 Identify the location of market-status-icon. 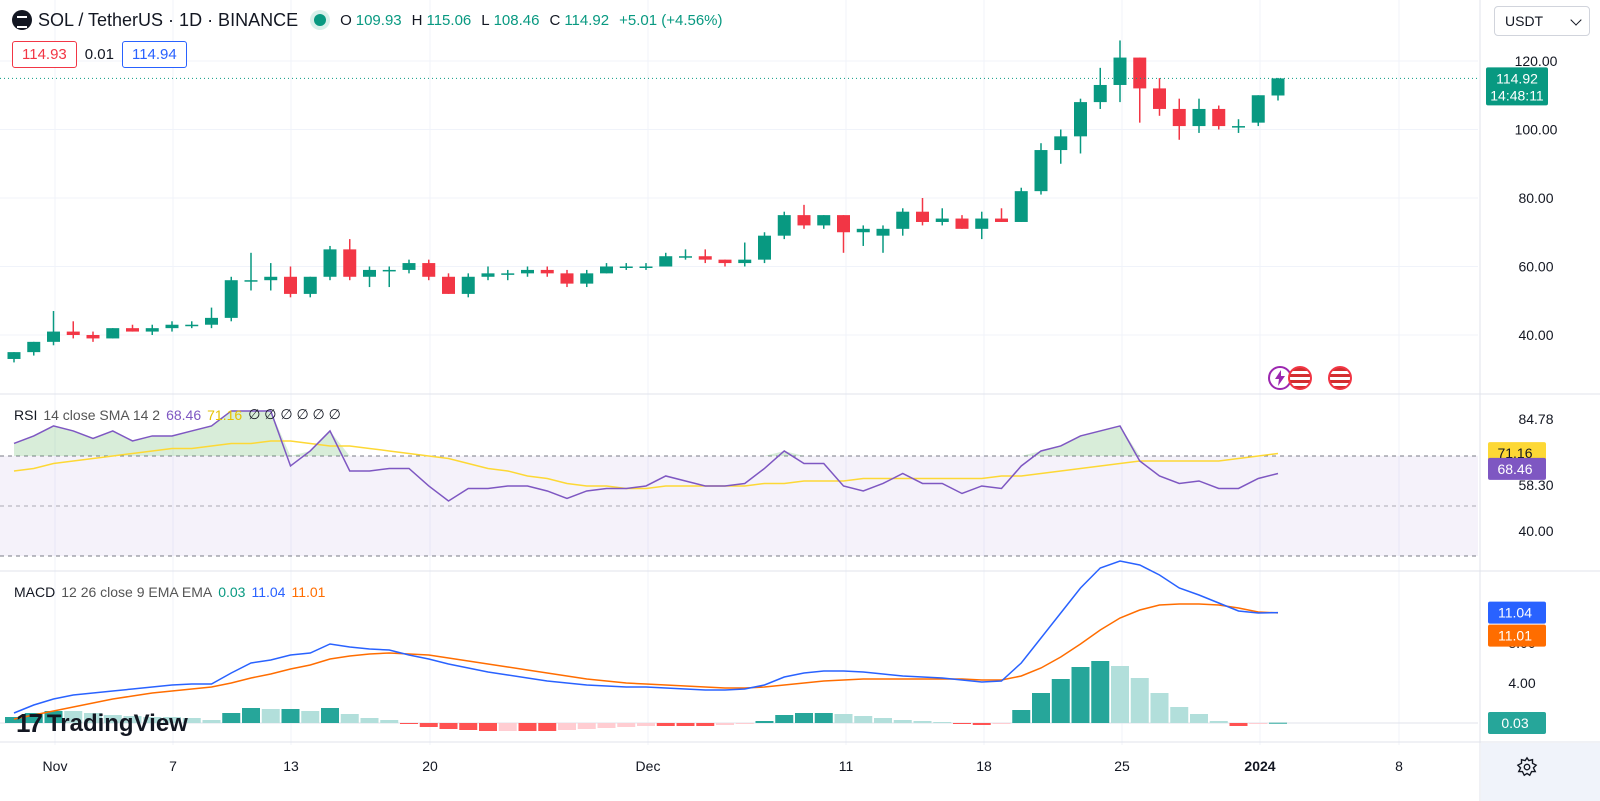
(320, 20).